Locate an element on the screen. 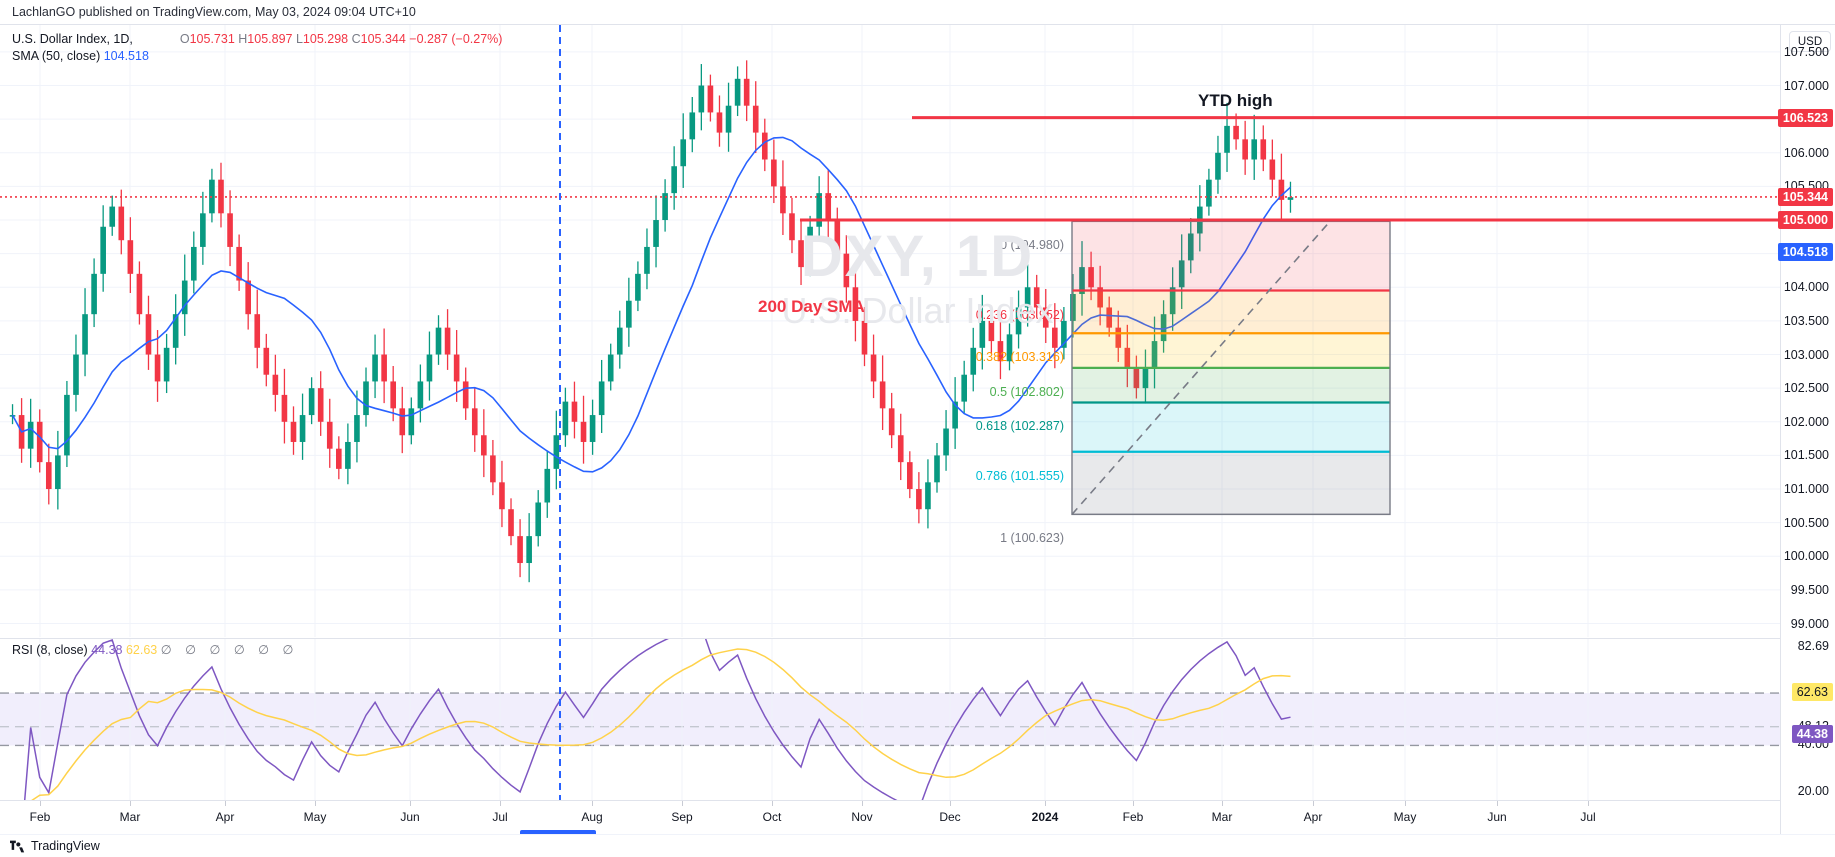  ohlc-change: −0.287 is located at coordinates (428, 39).